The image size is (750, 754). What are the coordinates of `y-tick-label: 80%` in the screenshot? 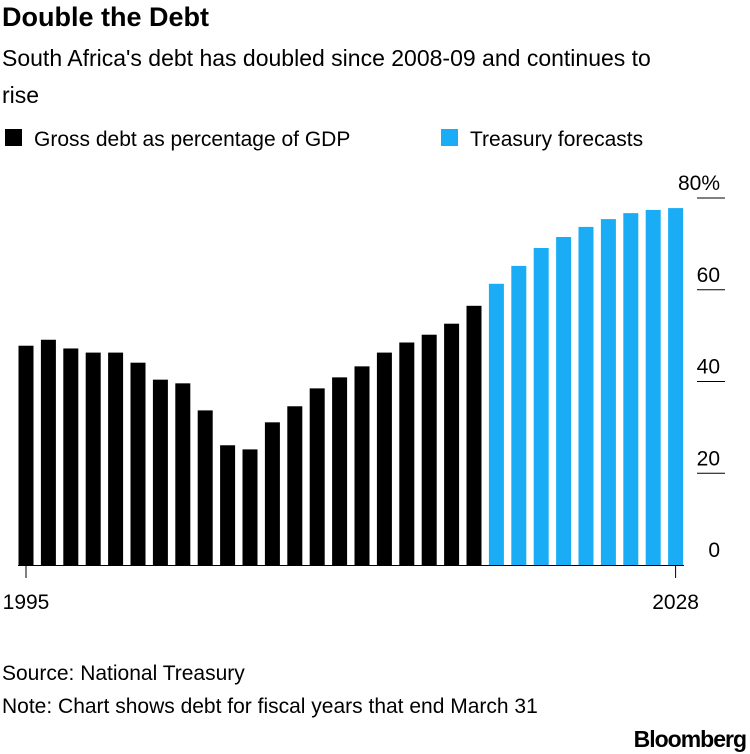 It's located at (699, 183).